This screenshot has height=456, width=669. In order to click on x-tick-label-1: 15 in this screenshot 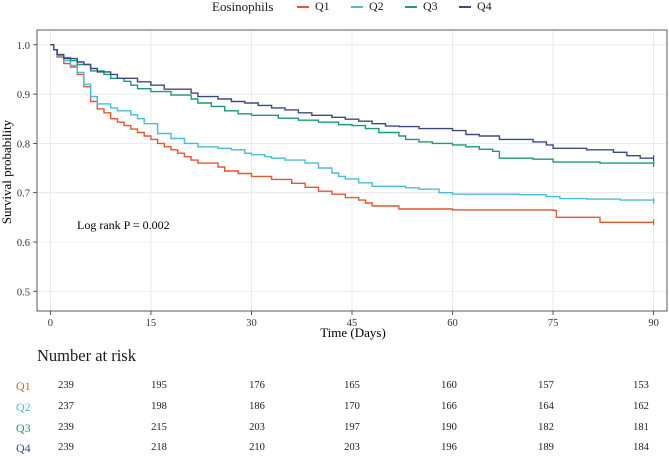, I will do `click(151, 323)`.